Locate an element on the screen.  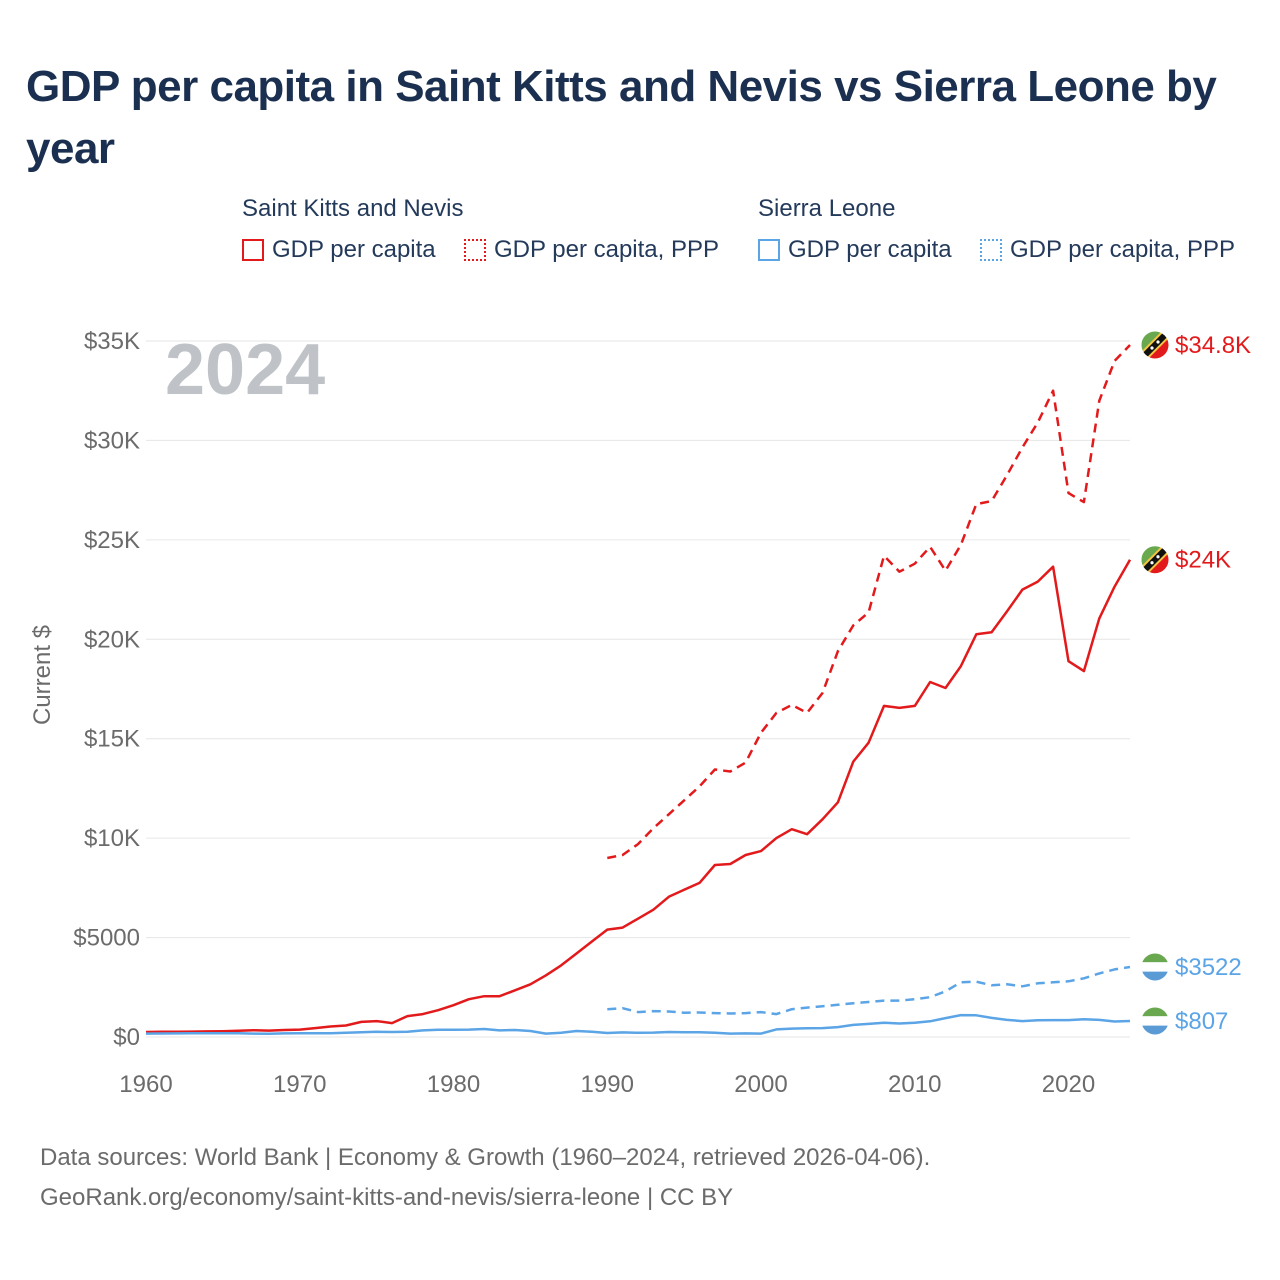
end-value-label: $34.8K is located at coordinates (1213, 345).